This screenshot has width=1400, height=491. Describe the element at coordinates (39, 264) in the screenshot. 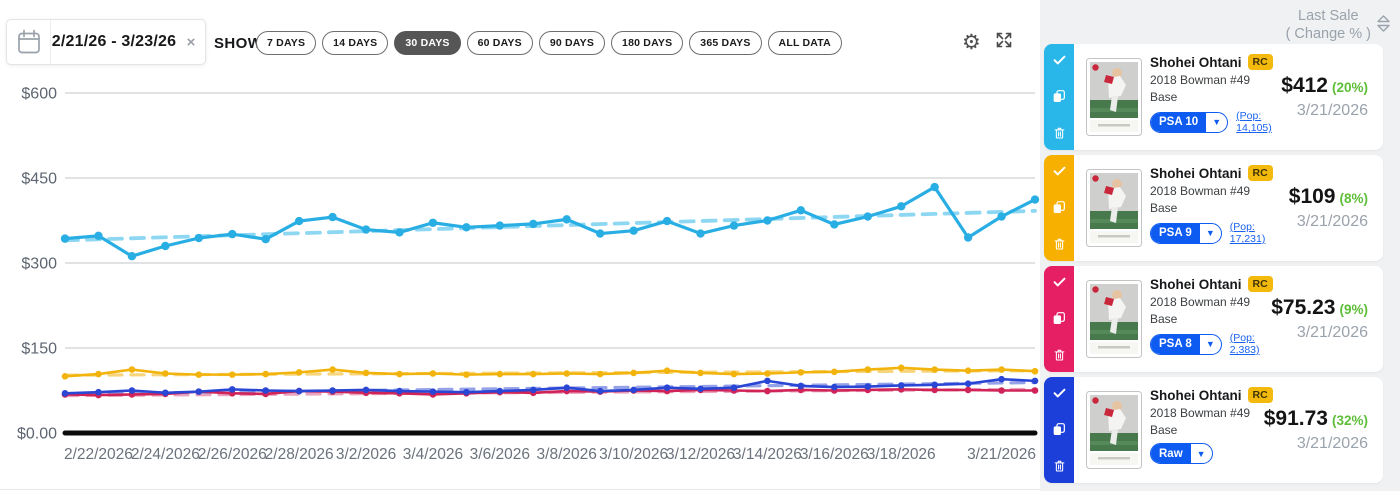

I see `svg-text: $300` at that location.